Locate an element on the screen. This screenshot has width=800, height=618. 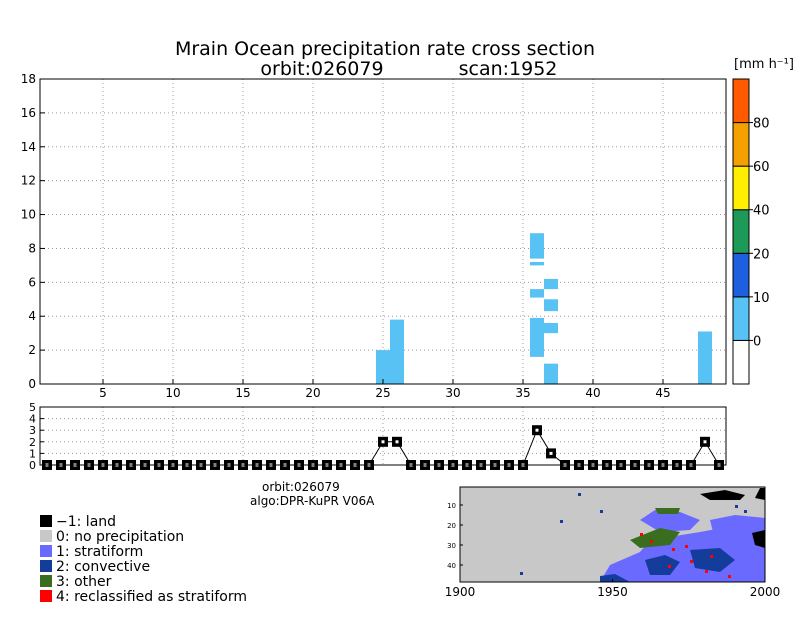
colorbar-labels: 0 10 20 40 60 80 is located at coordinates (759, 233).